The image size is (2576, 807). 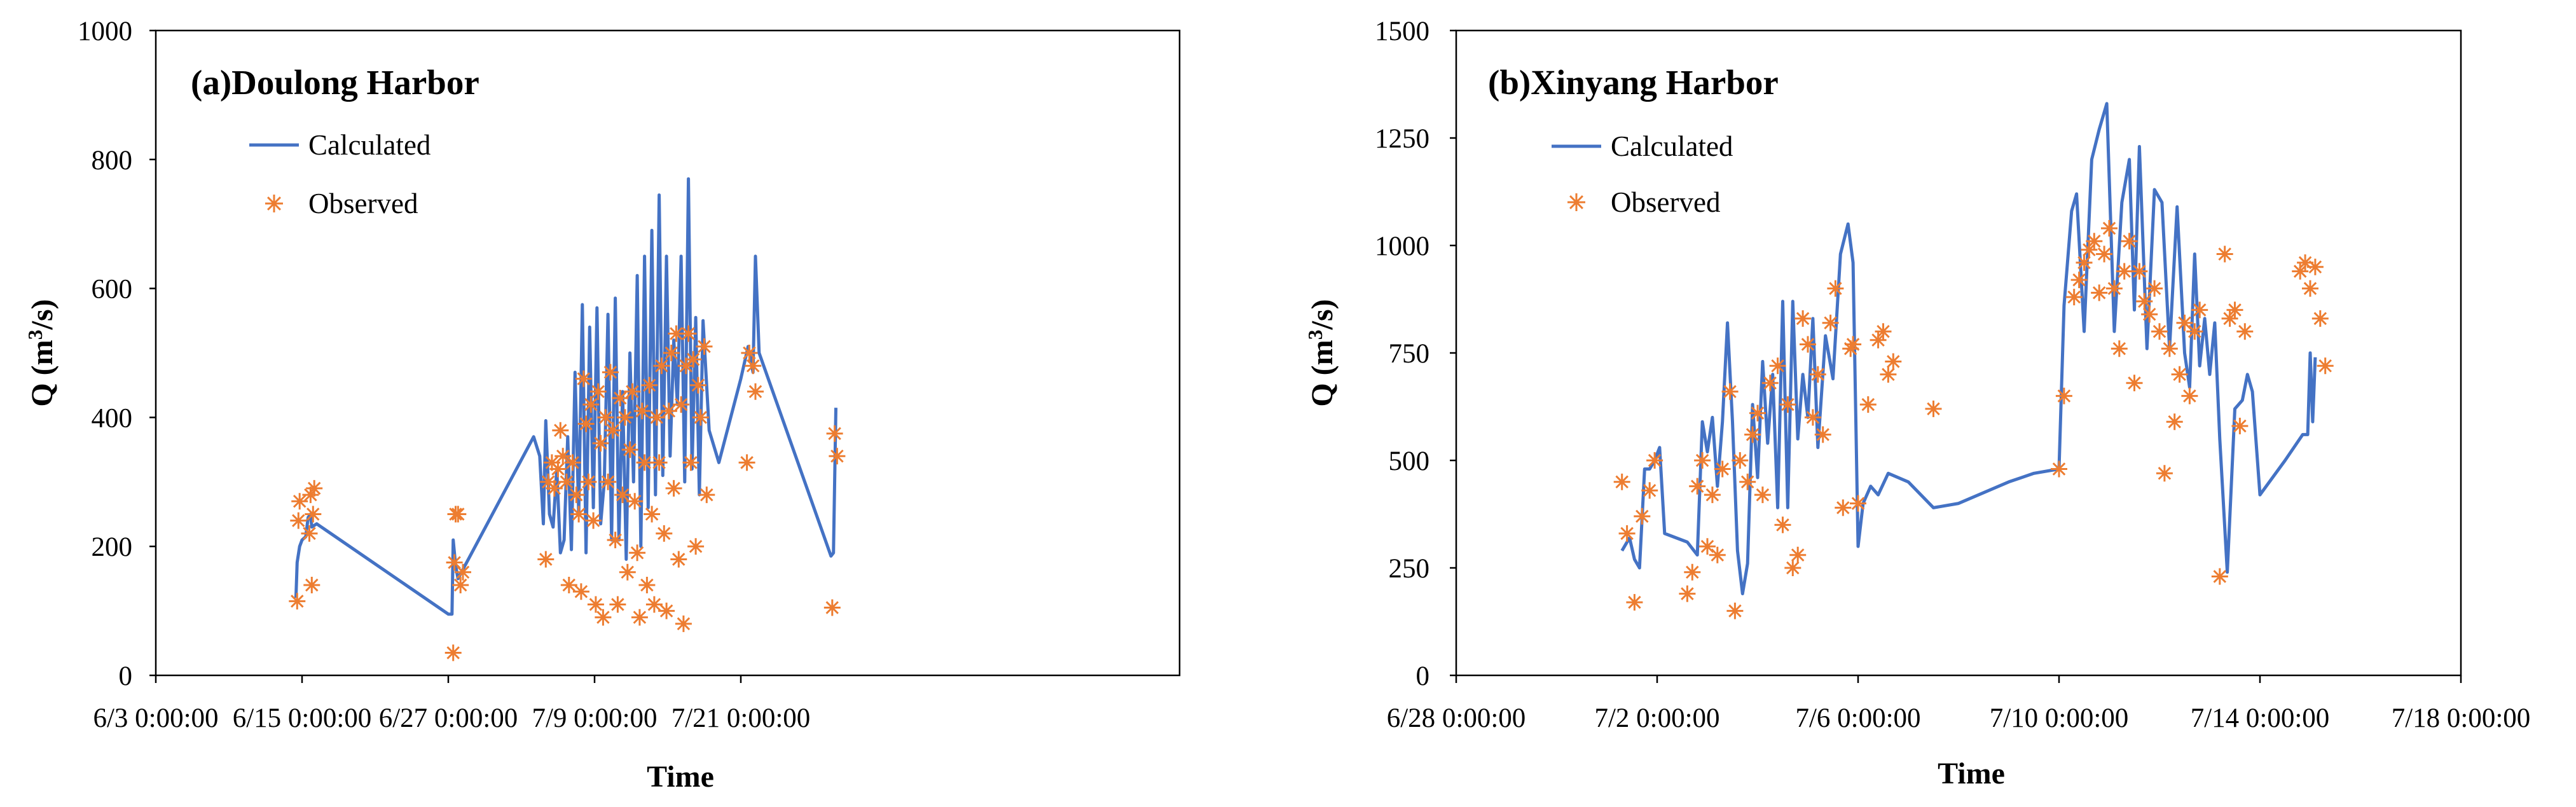 What do you see at coordinates (1409, 461) in the screenshot?
I see `y-tick-label: 500` at bounding box center [1409, 461].